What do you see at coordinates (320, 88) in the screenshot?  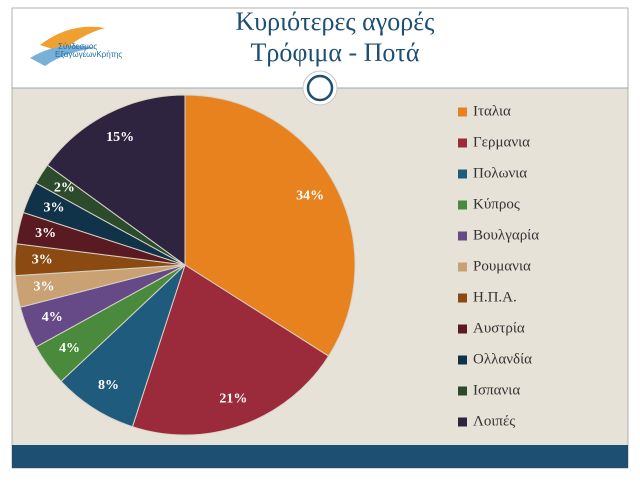 I see `ornament-inner` at bounding box center [320, 88].